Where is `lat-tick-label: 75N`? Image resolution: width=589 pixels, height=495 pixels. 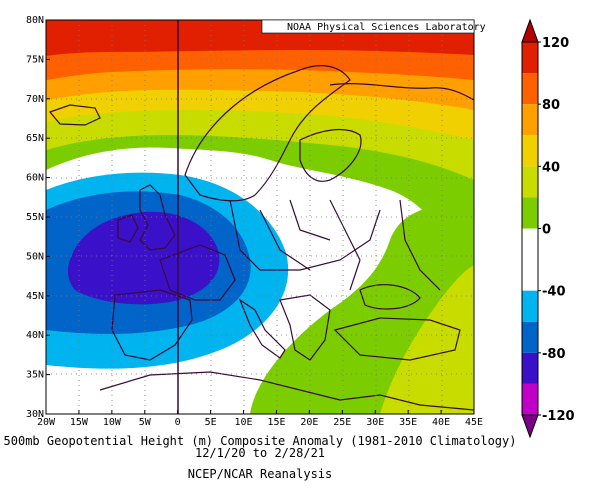
lat-tick-label: 75N is located at coordinates (35, 59).